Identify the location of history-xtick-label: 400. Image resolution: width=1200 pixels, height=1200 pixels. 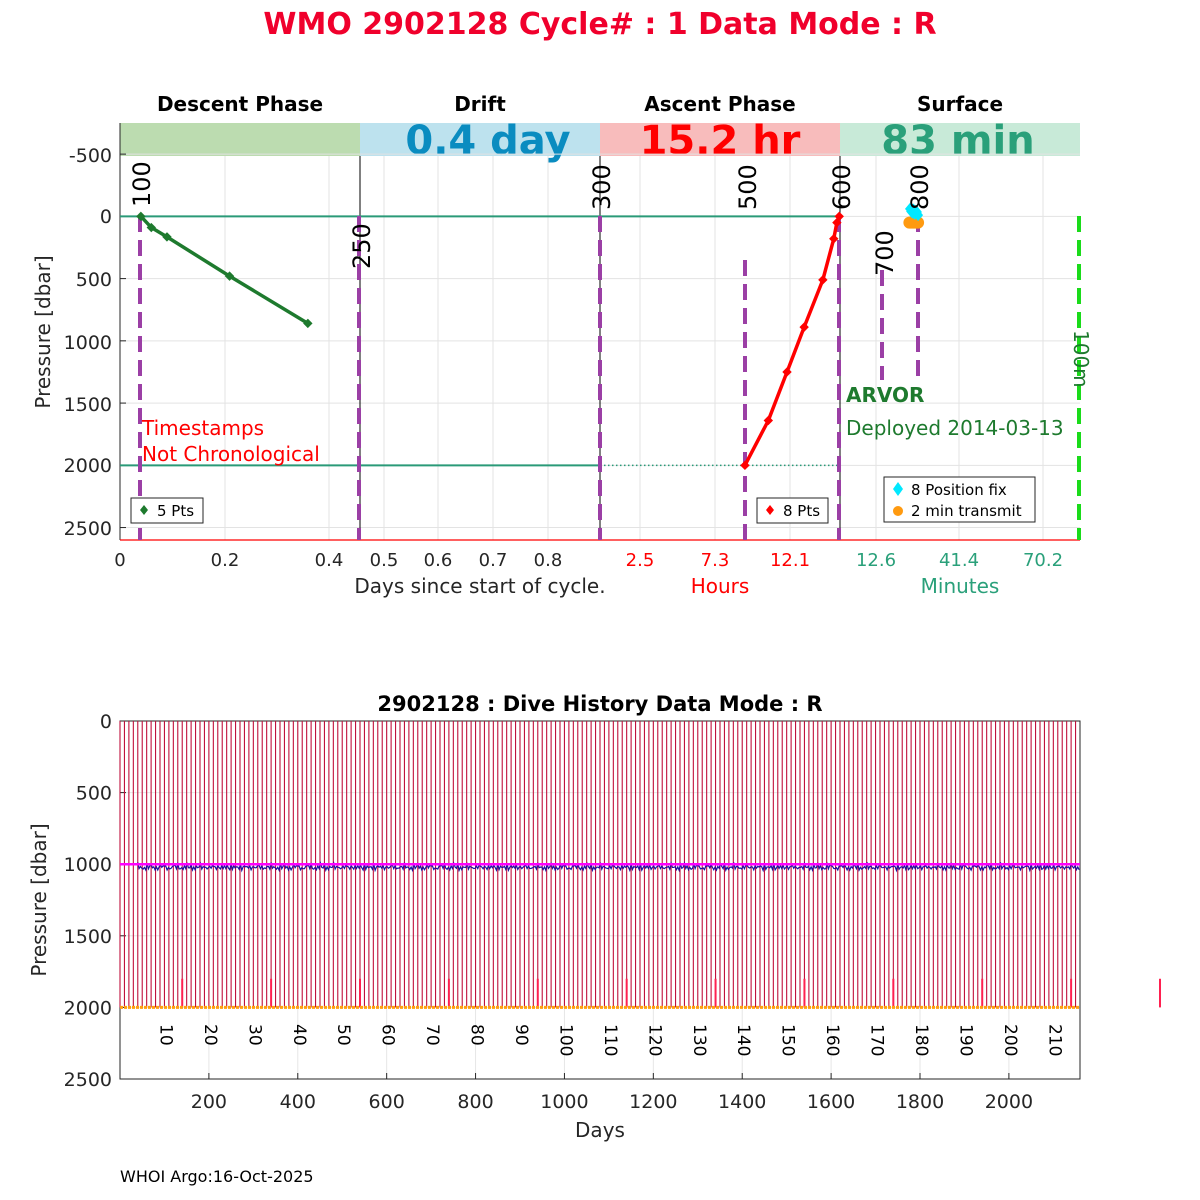
(298, 1102).